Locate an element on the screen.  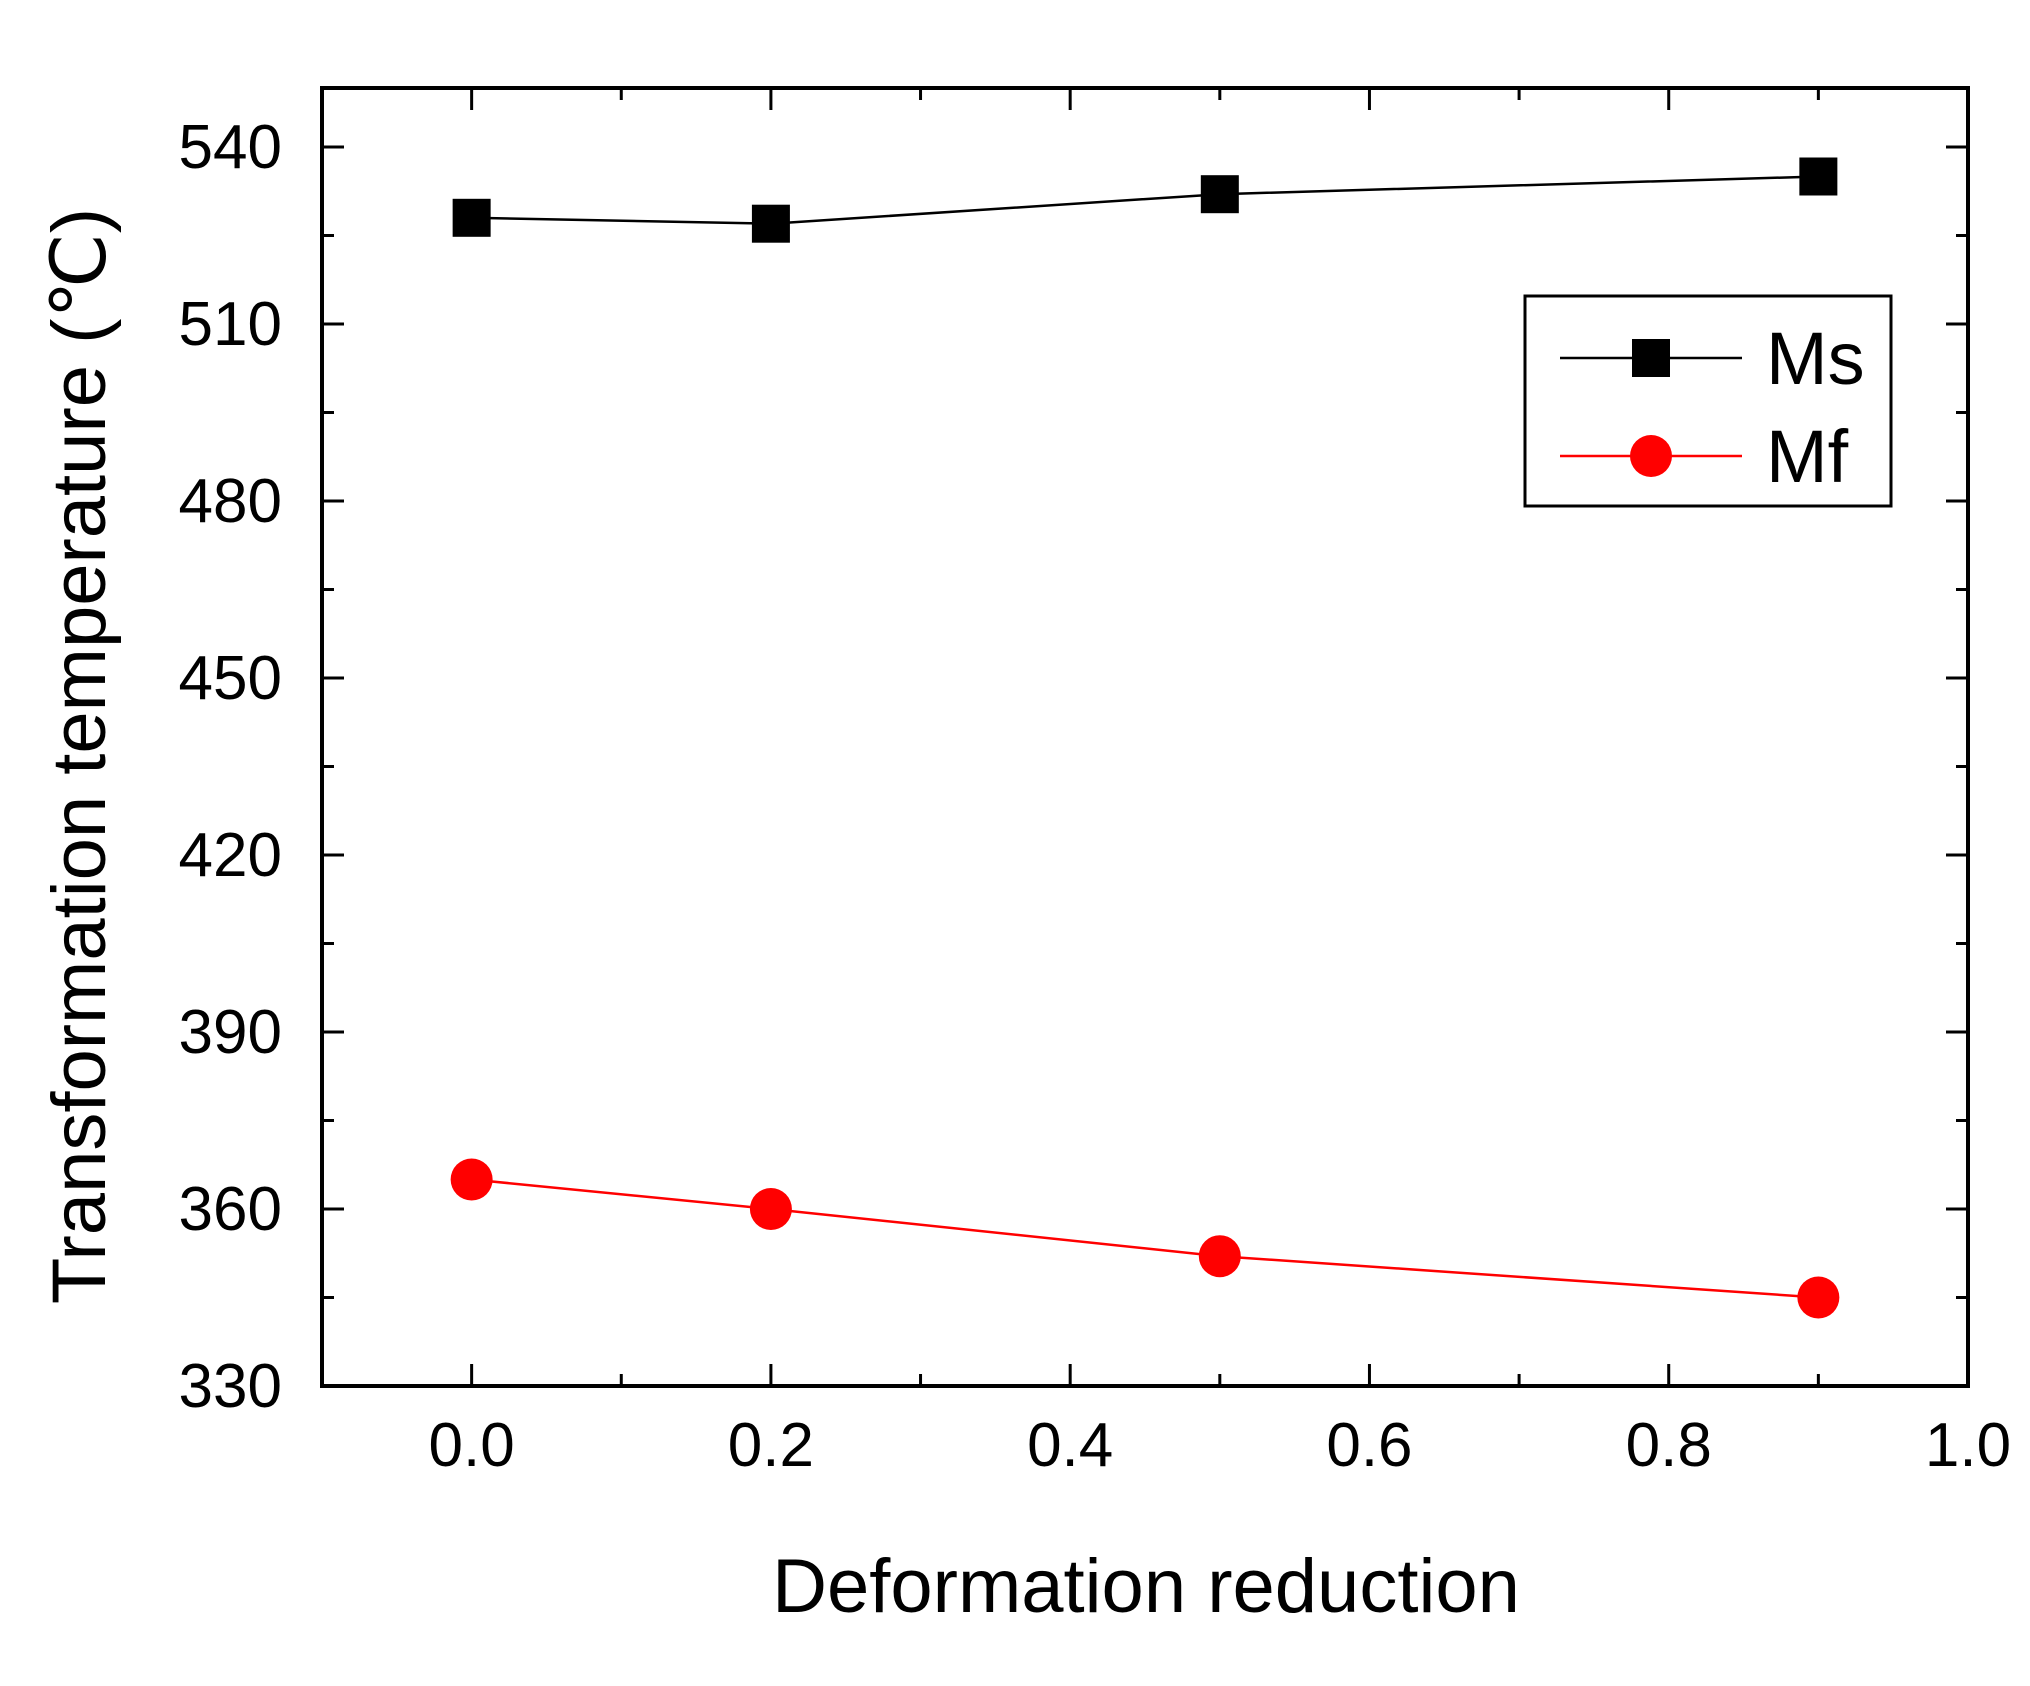
legend-box is located at coordinates (1708, 401).